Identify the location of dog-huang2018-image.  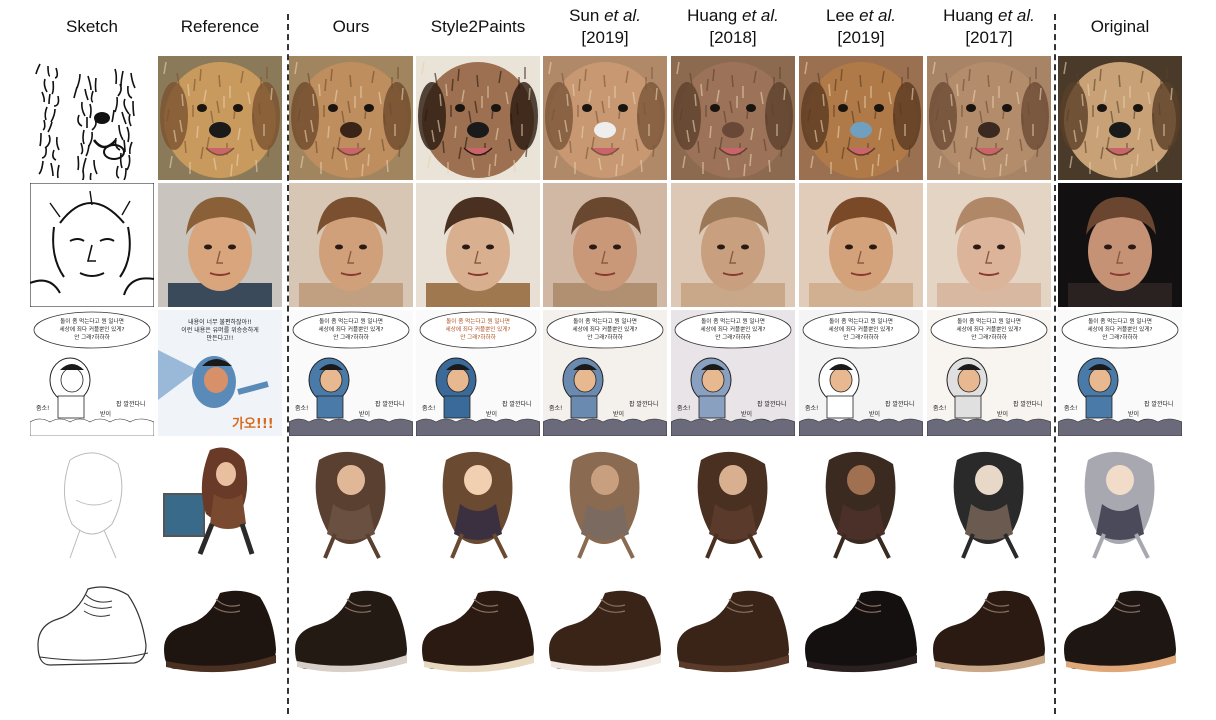
(733, 118).